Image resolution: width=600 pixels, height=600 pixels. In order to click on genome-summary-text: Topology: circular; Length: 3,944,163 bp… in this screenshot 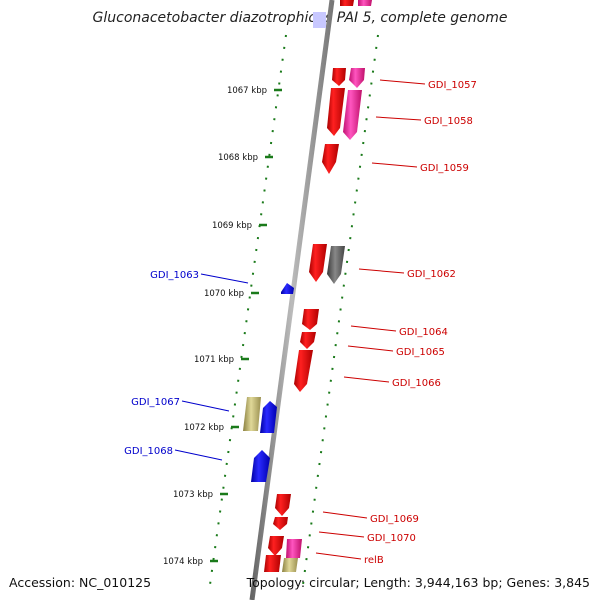, I will do `click(418, 582)`.